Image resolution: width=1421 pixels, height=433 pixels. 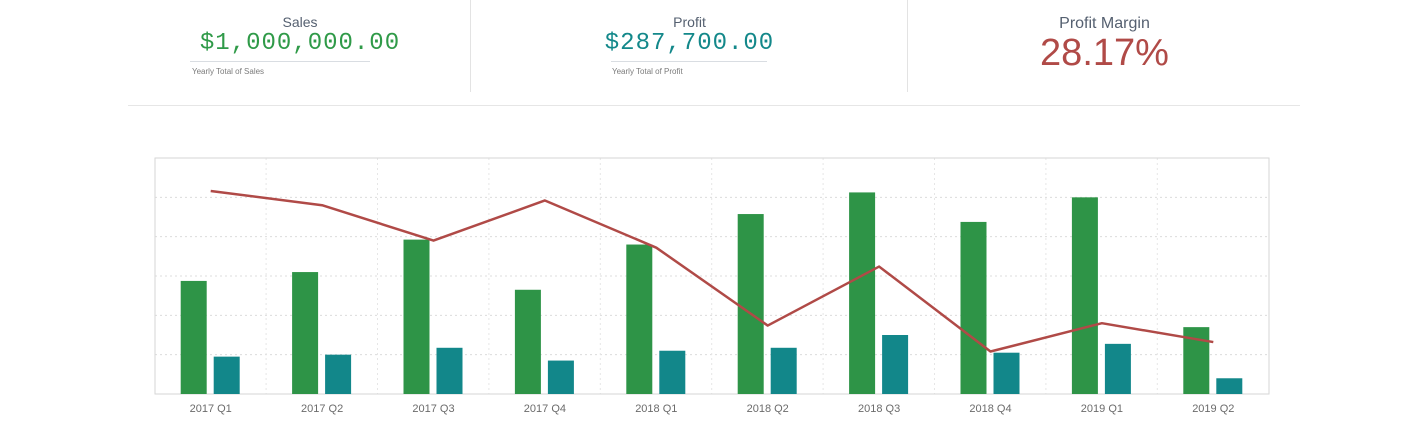 What do you see at coordinates (228, 71) in the screenshot?
I see `sales-kpi-subtitle: Yearly Total of Sales` at bounding box center [228, 71].